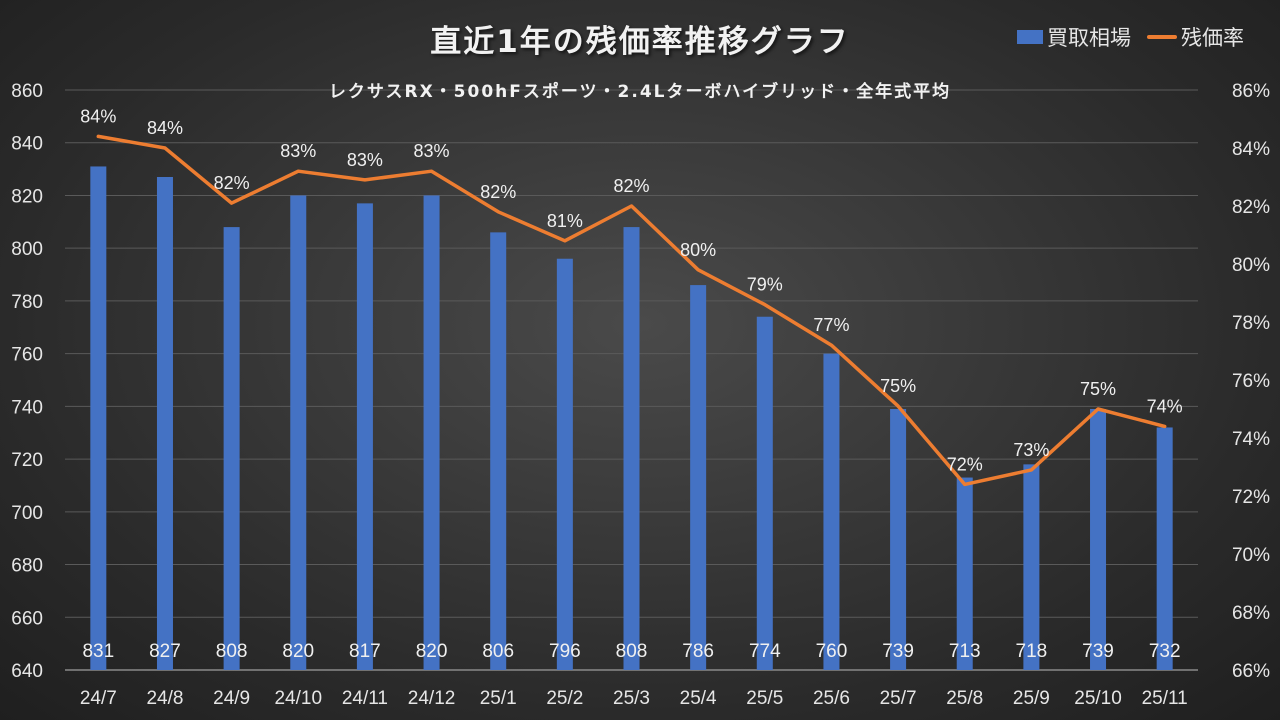  Describe the element at coordinates (27, 249) in the screenshot. I see `left-axis-tick-label: 800` at that location.